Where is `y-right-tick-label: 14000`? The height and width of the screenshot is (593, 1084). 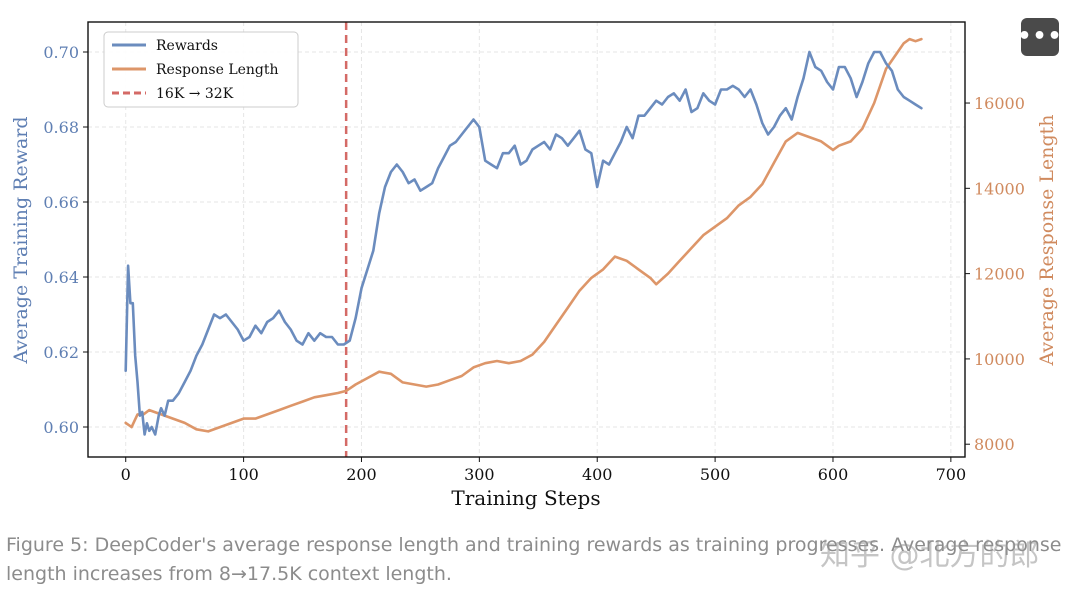
y-right-tick-label: 14000 is located at coordinates (999, 188).